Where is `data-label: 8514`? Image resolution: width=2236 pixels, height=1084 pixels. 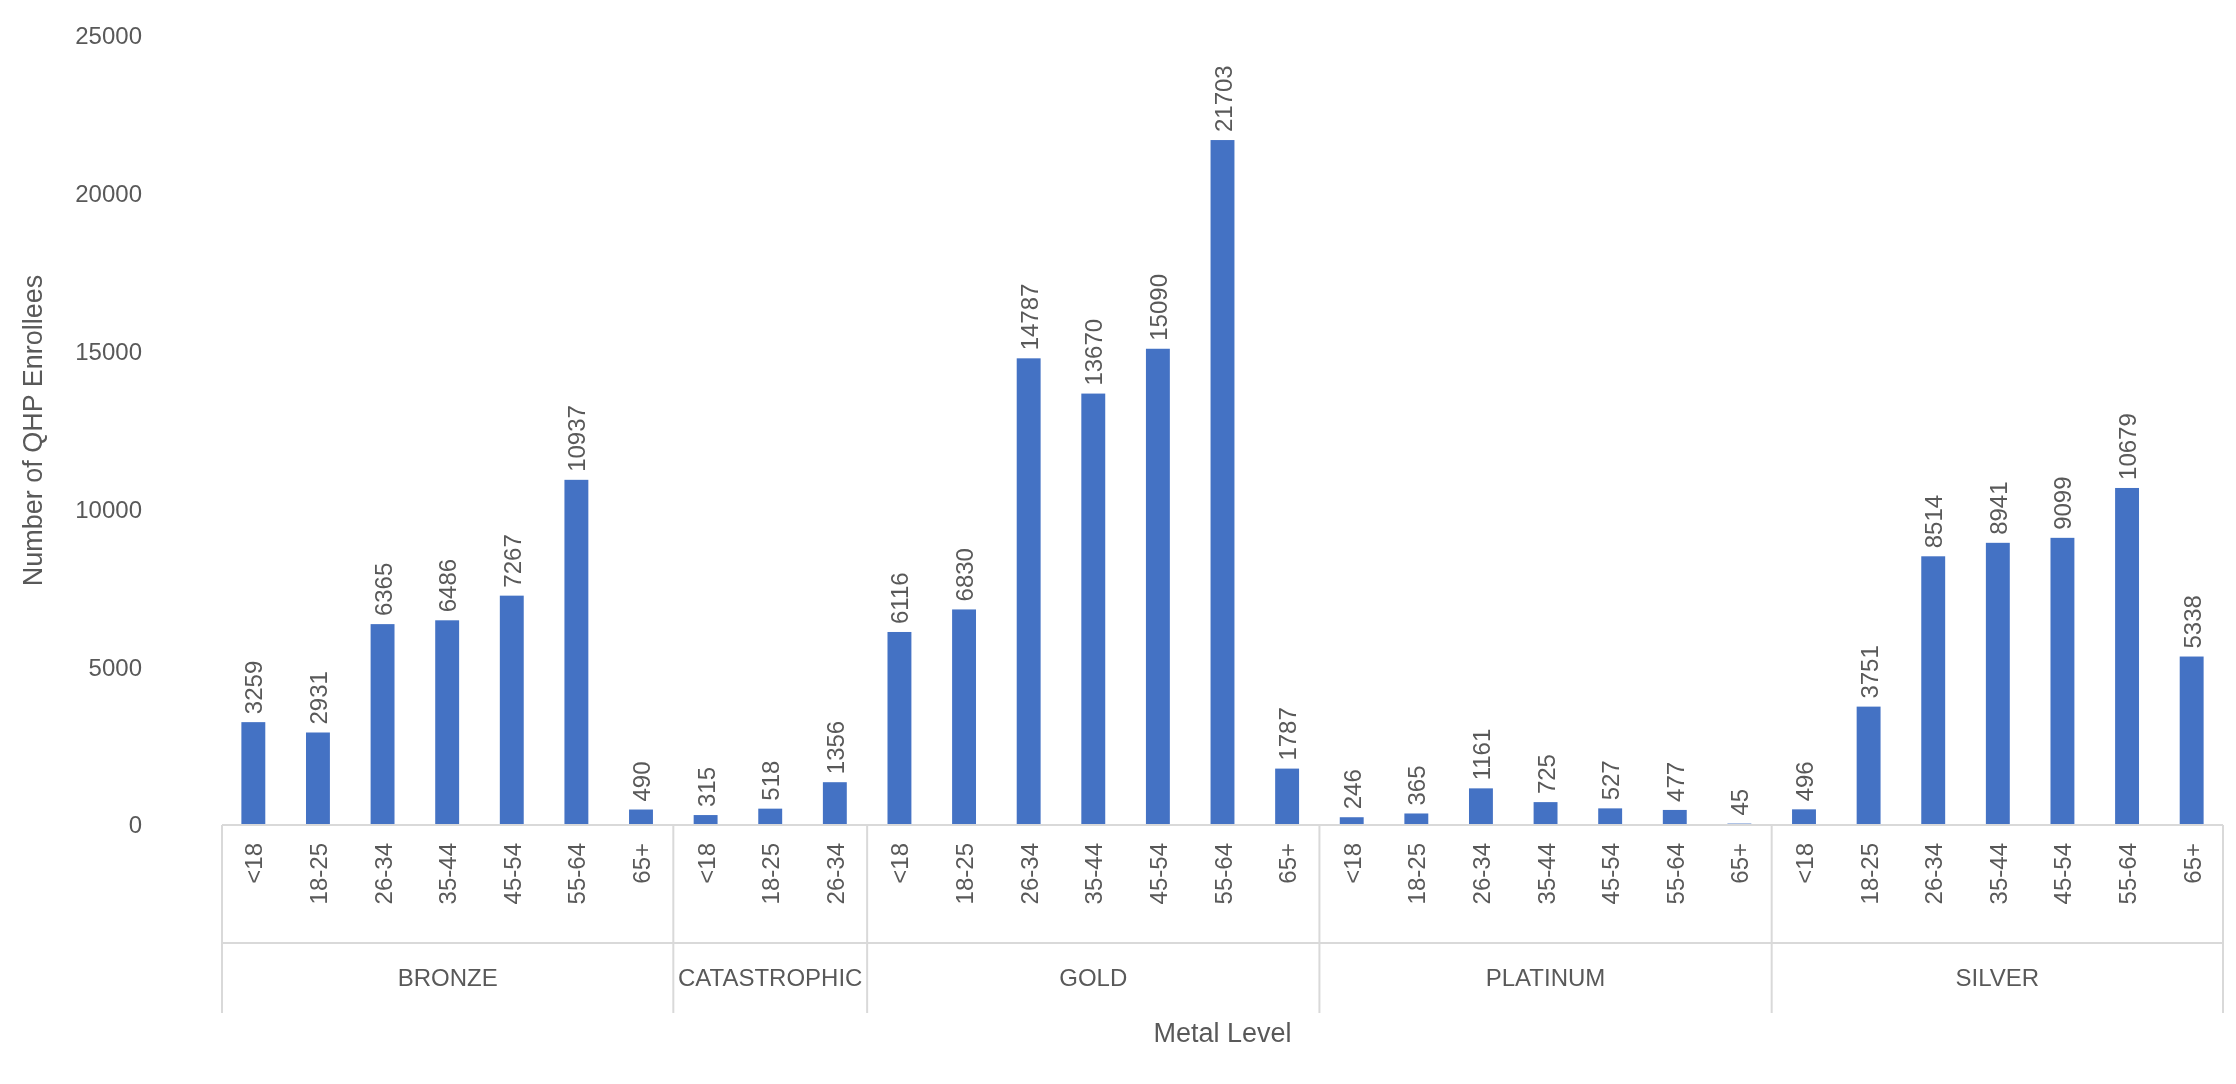
data-label: 8514 is located at coordinates (1934, 521).